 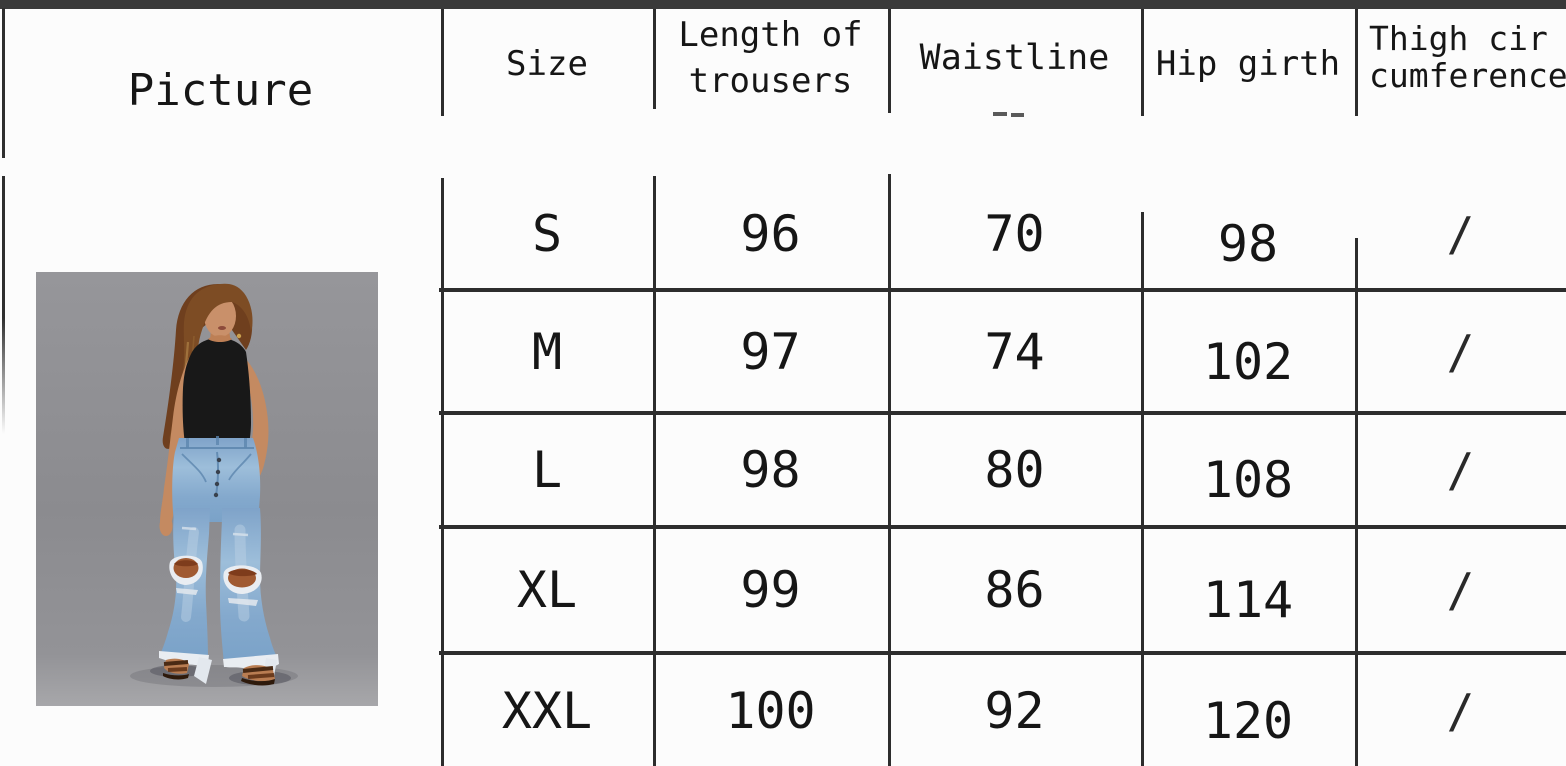 What do you see at coordinates (1467, 75) in the screenshot?
I see `column-header-thigh-line2: cumference` at bounding box center [1467, 75].